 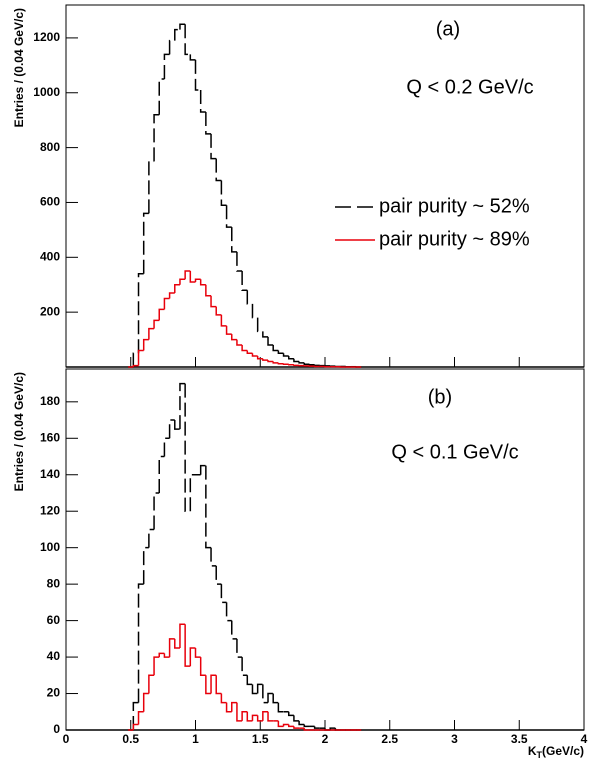 I want to click on legend-label: pair purity ~ 52%, so click(x=454, y=206).